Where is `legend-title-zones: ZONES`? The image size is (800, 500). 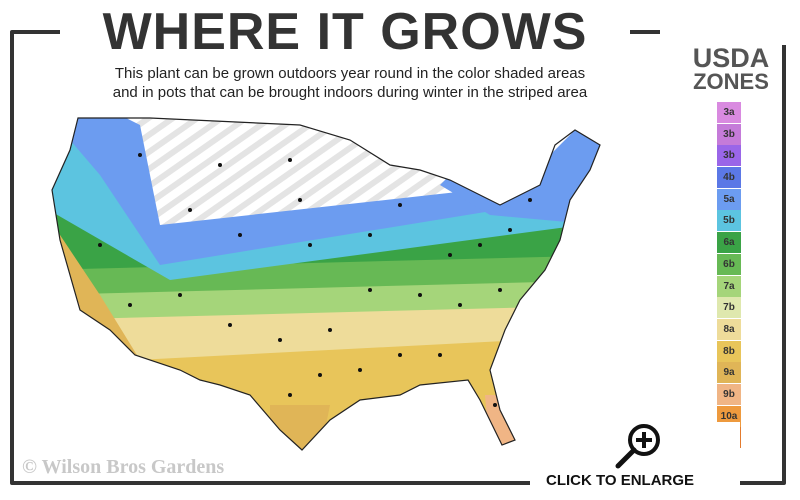
legend-title-zones: ZONES is located at coordinates (731, 81).